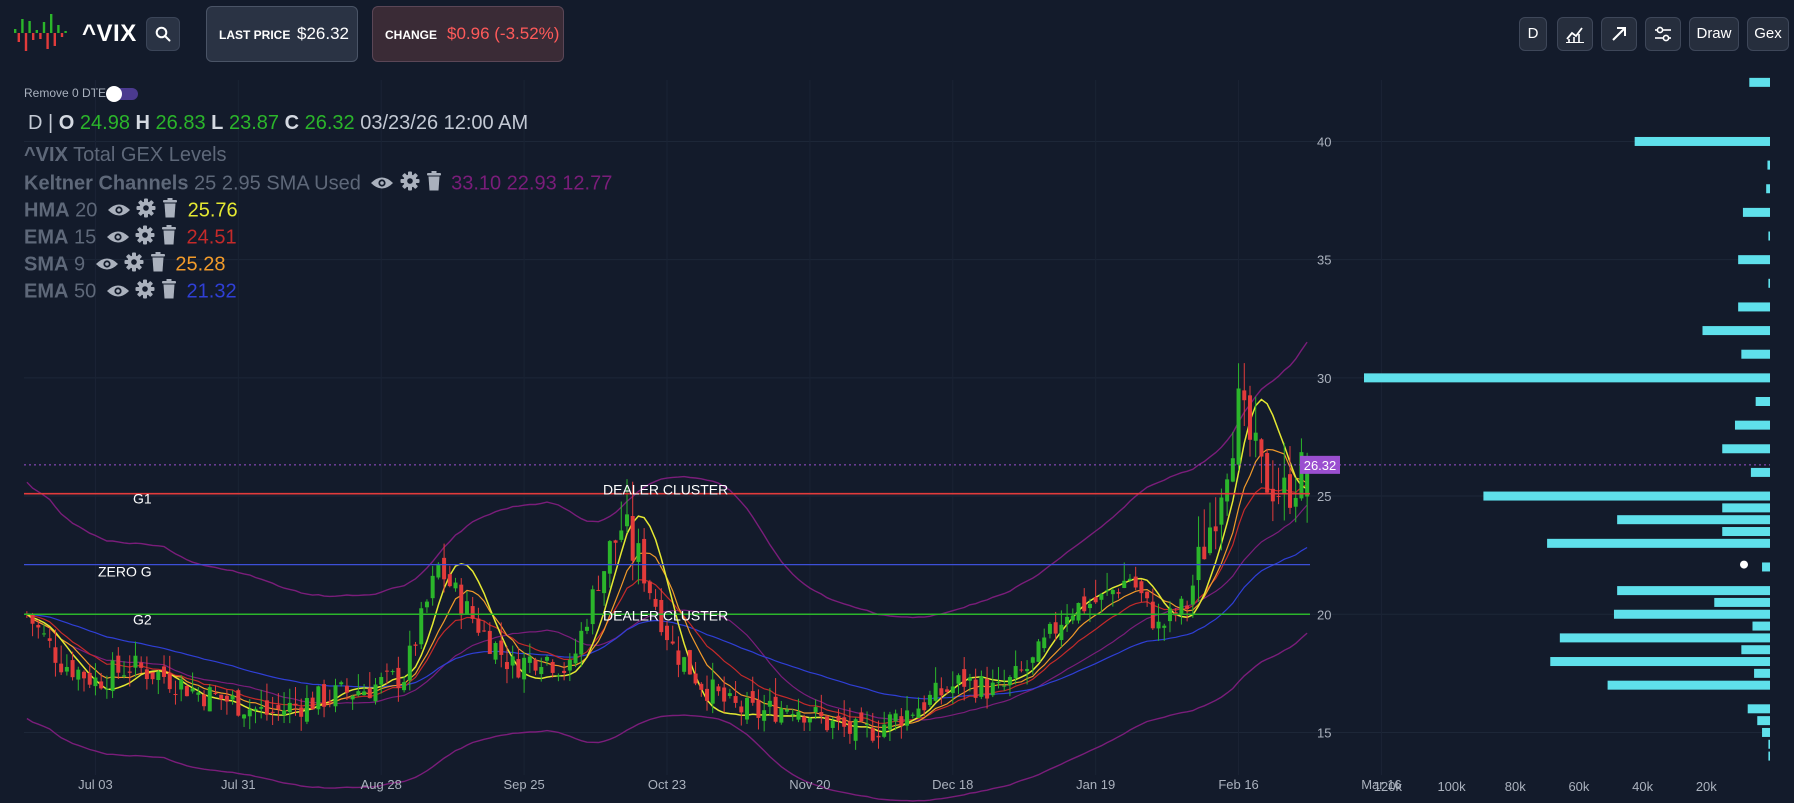  Describe the element at coordinates (1642, 786) in the screenshot. I see `gex-x-tick-label: 40k` at that location.